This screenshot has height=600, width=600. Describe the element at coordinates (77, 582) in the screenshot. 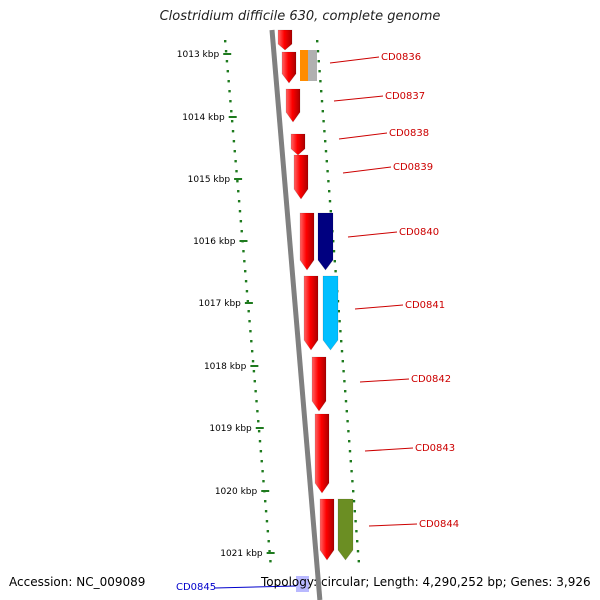

I see `accession-text: Accession: NC_009089` at that location.